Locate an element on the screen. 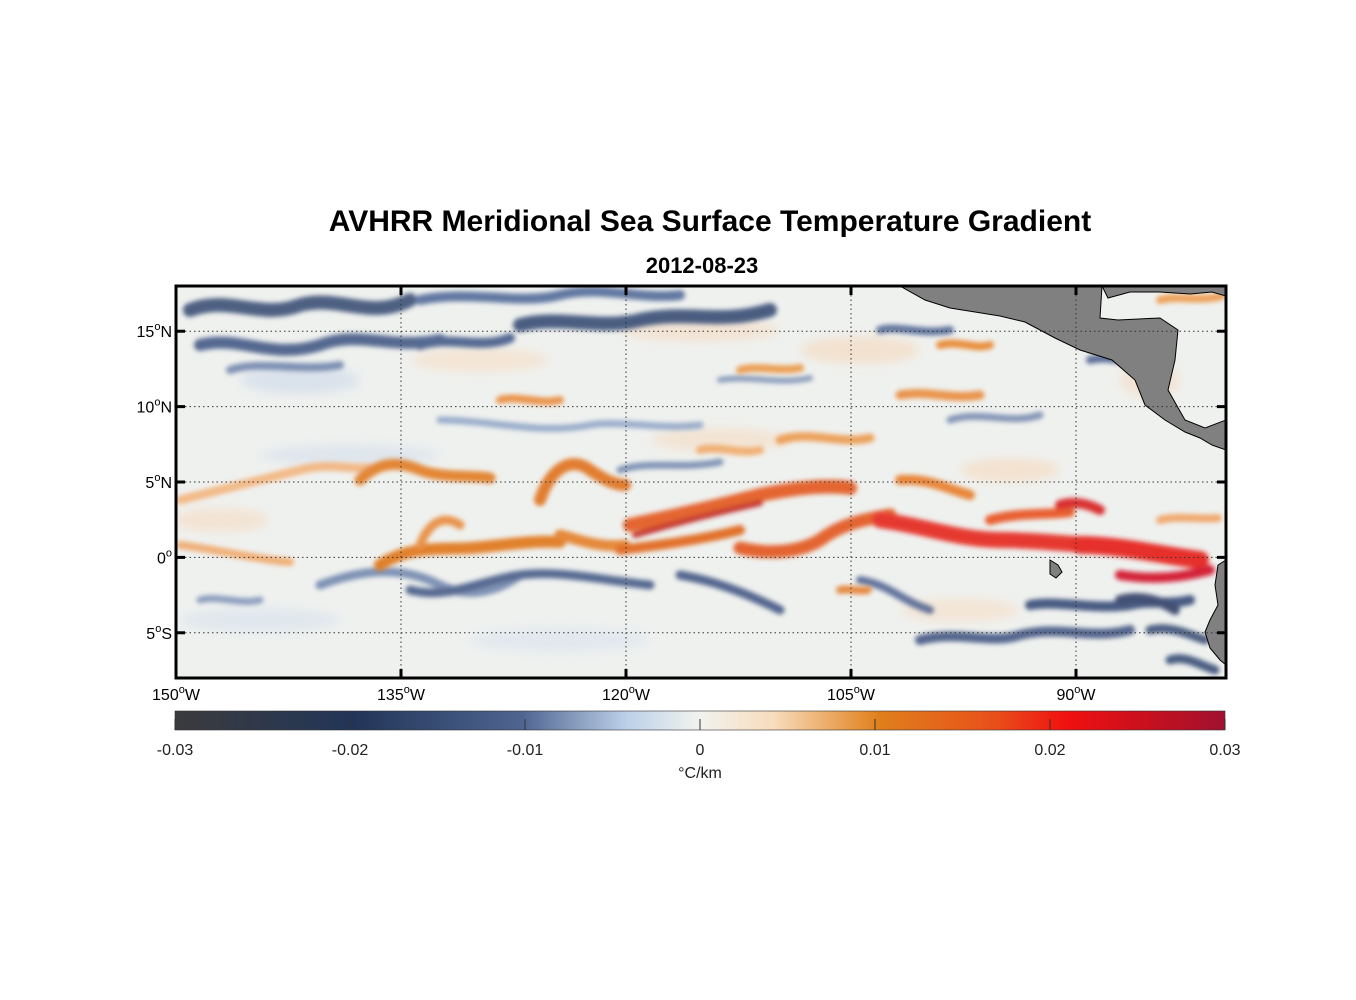  colorbar-tick-label: -0.03 is located at coordinates (175, 750).